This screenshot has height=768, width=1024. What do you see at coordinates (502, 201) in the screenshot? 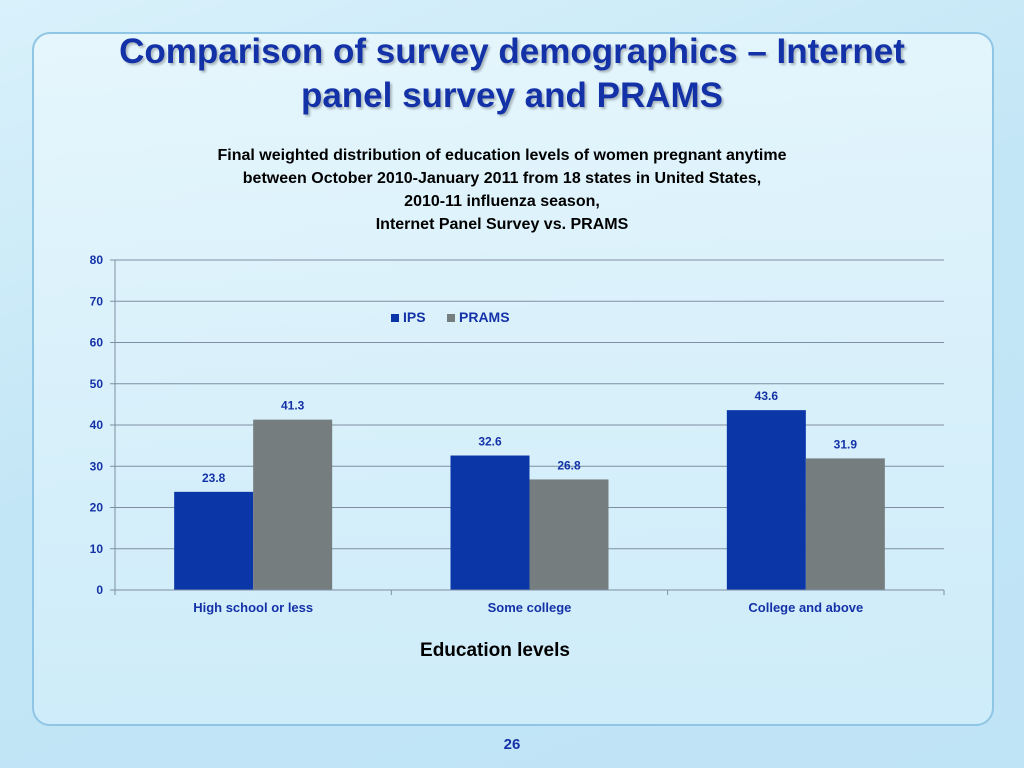
I see `chart-title-line-3: 2010-11 influenza season,` at bounding box center [502, 201].